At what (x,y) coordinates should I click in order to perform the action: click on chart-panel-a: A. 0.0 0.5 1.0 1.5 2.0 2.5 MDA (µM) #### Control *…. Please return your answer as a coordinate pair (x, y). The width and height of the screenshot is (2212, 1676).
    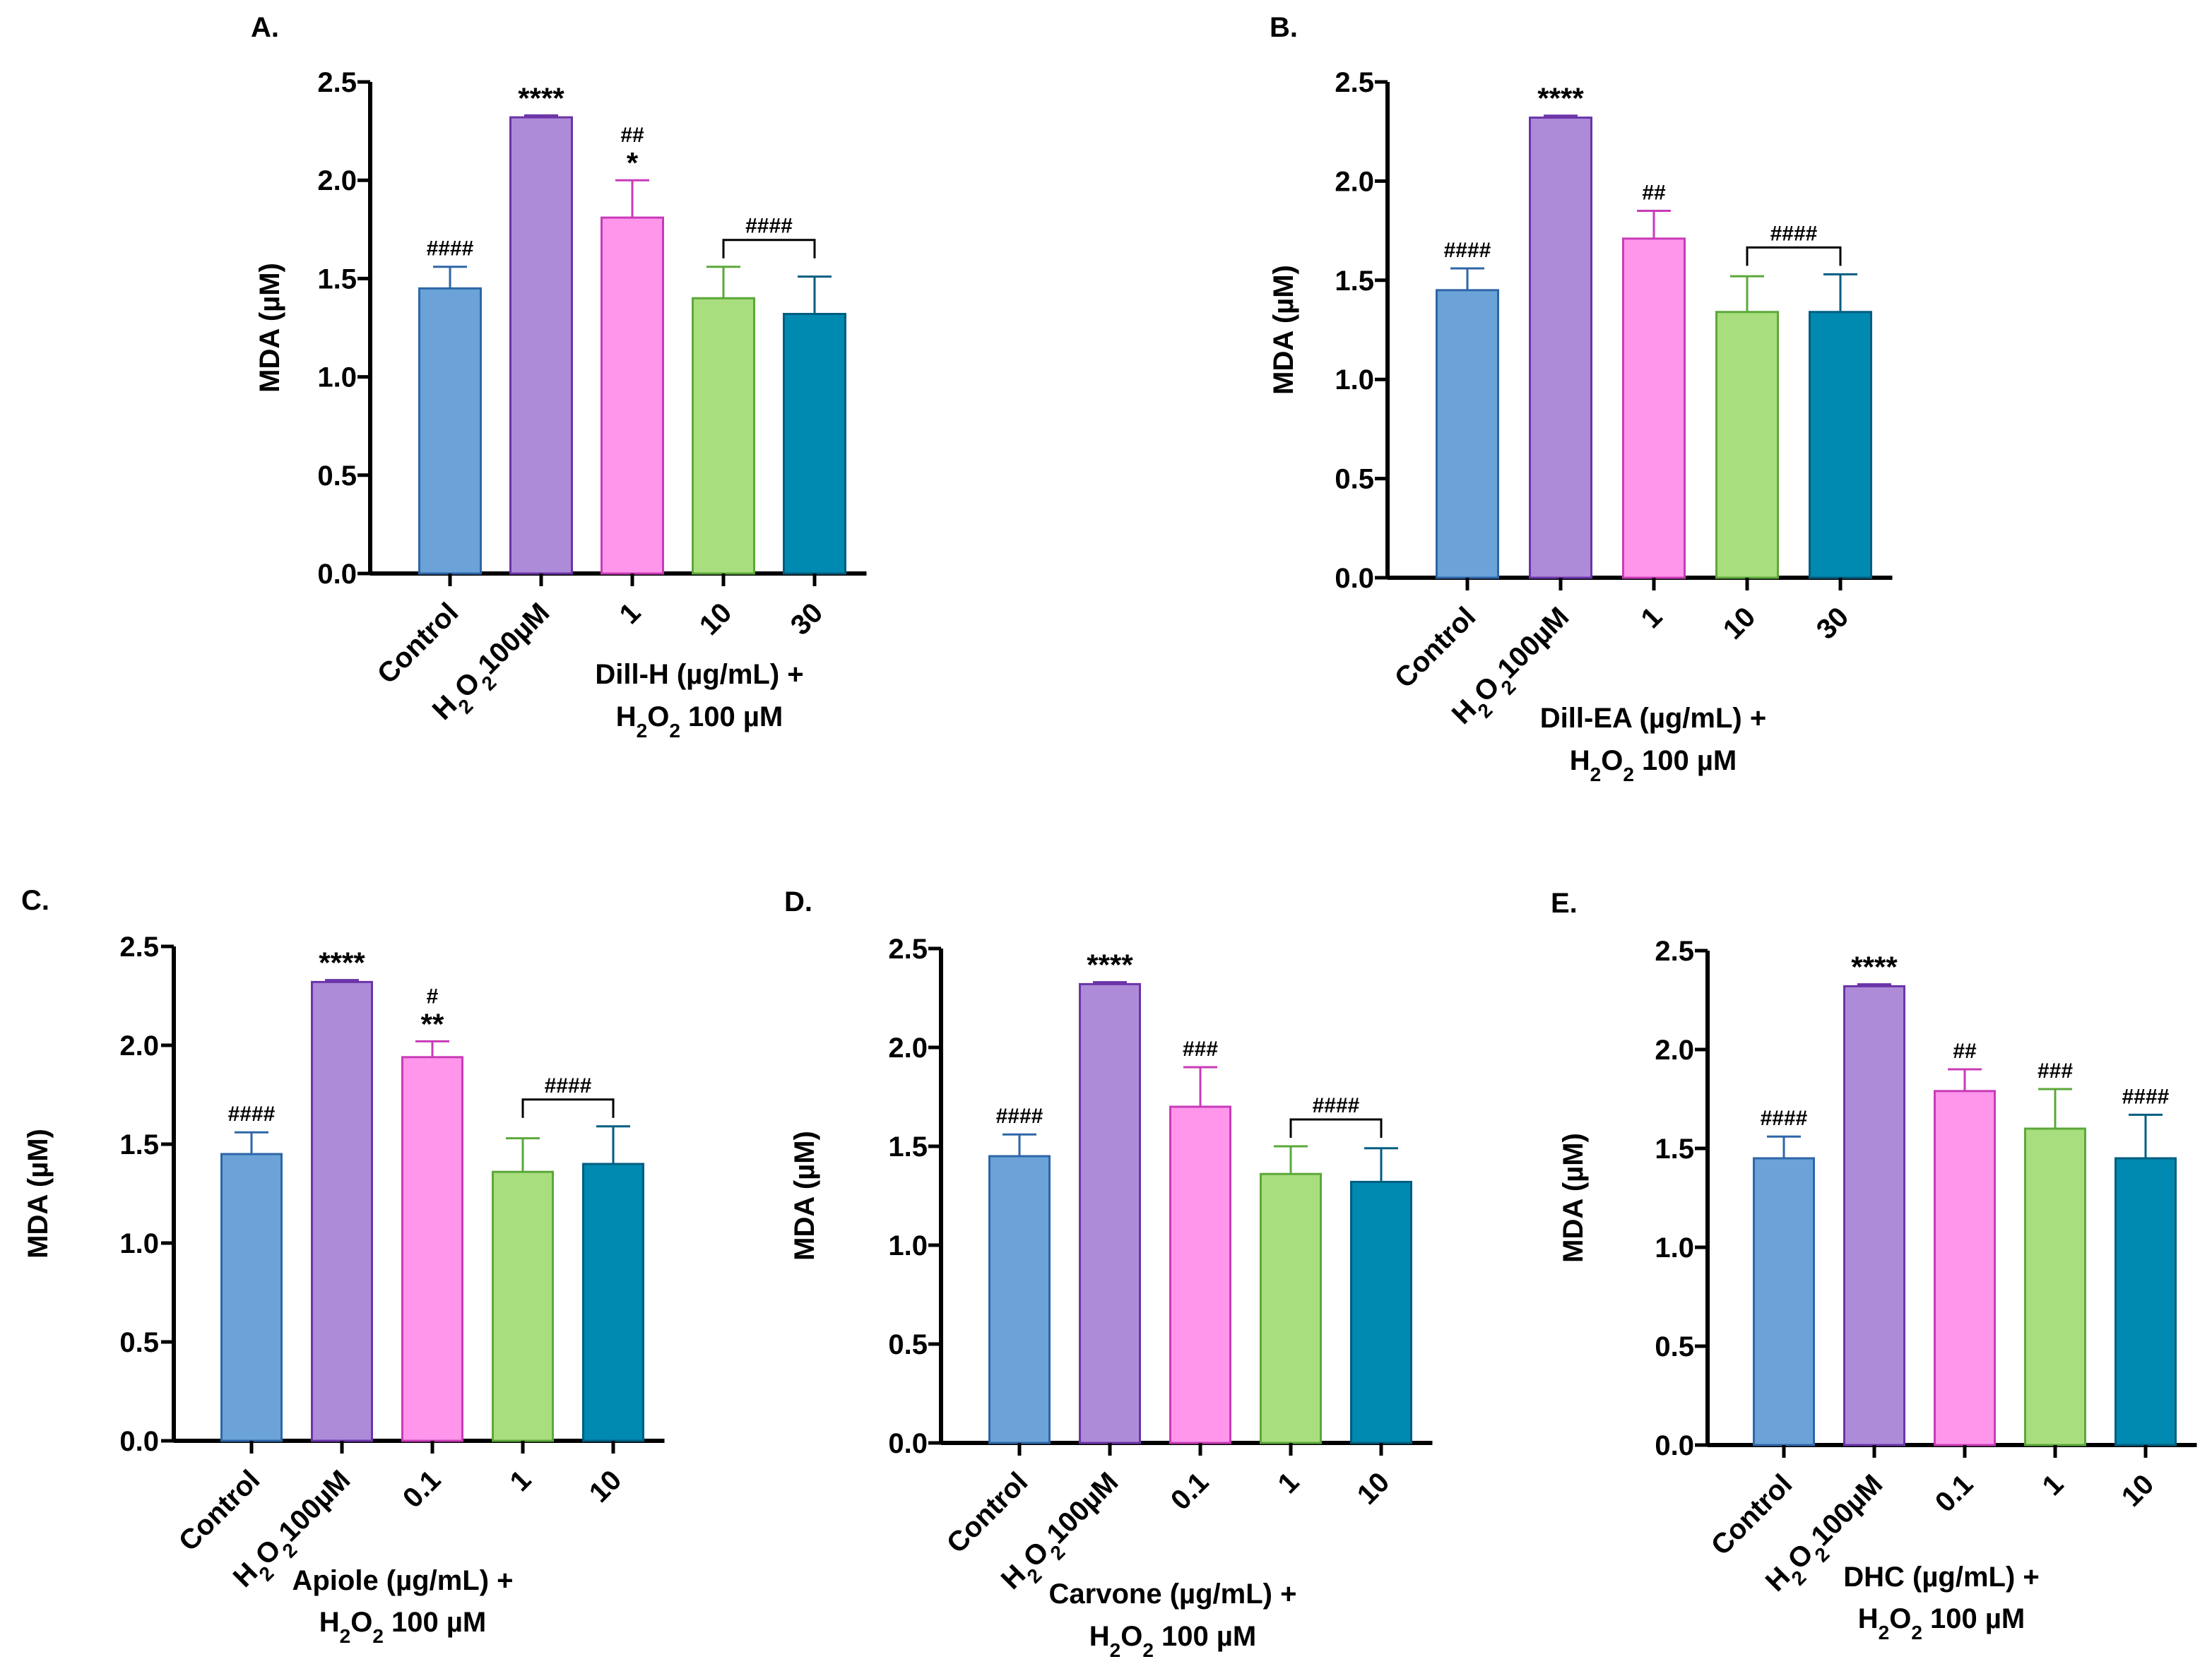
    Looking at the image, I should click on (559, 377).